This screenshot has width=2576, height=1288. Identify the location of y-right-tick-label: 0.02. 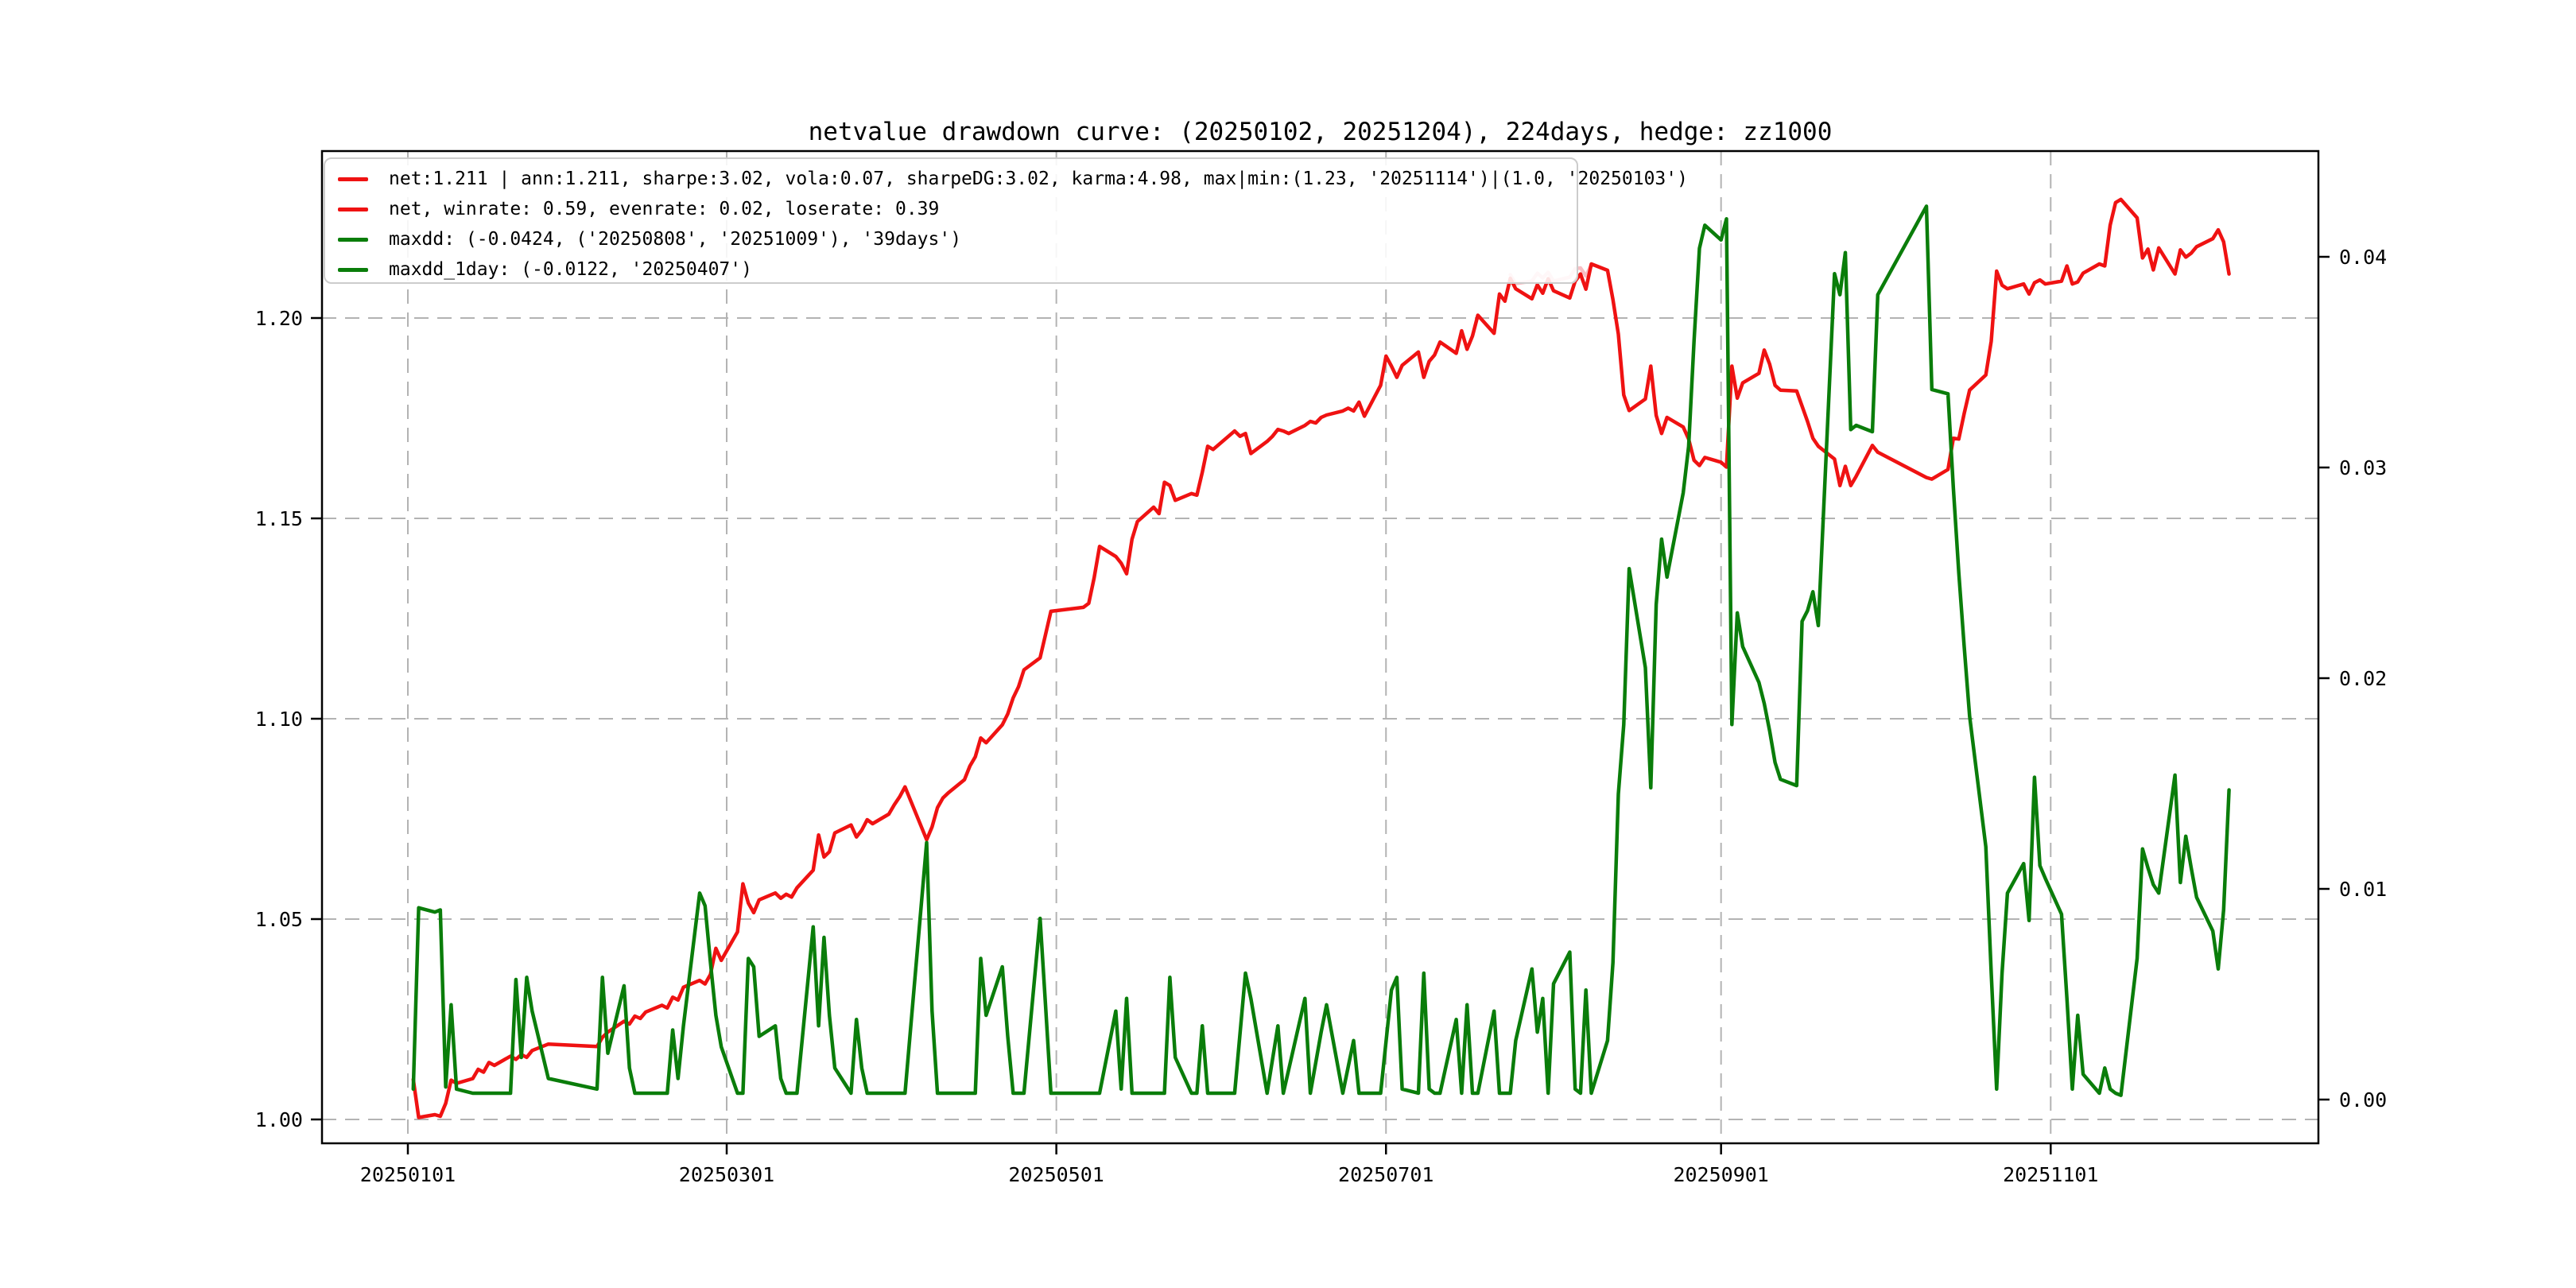
(2363, 679).